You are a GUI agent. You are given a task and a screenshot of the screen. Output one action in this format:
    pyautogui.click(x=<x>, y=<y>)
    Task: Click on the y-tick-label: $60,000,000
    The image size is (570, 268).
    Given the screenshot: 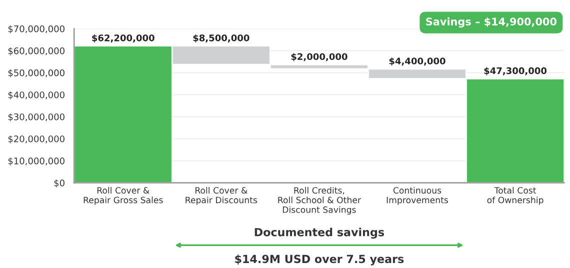 What is the action you would take?
    pyautogui.click(x=36, y=51)
    